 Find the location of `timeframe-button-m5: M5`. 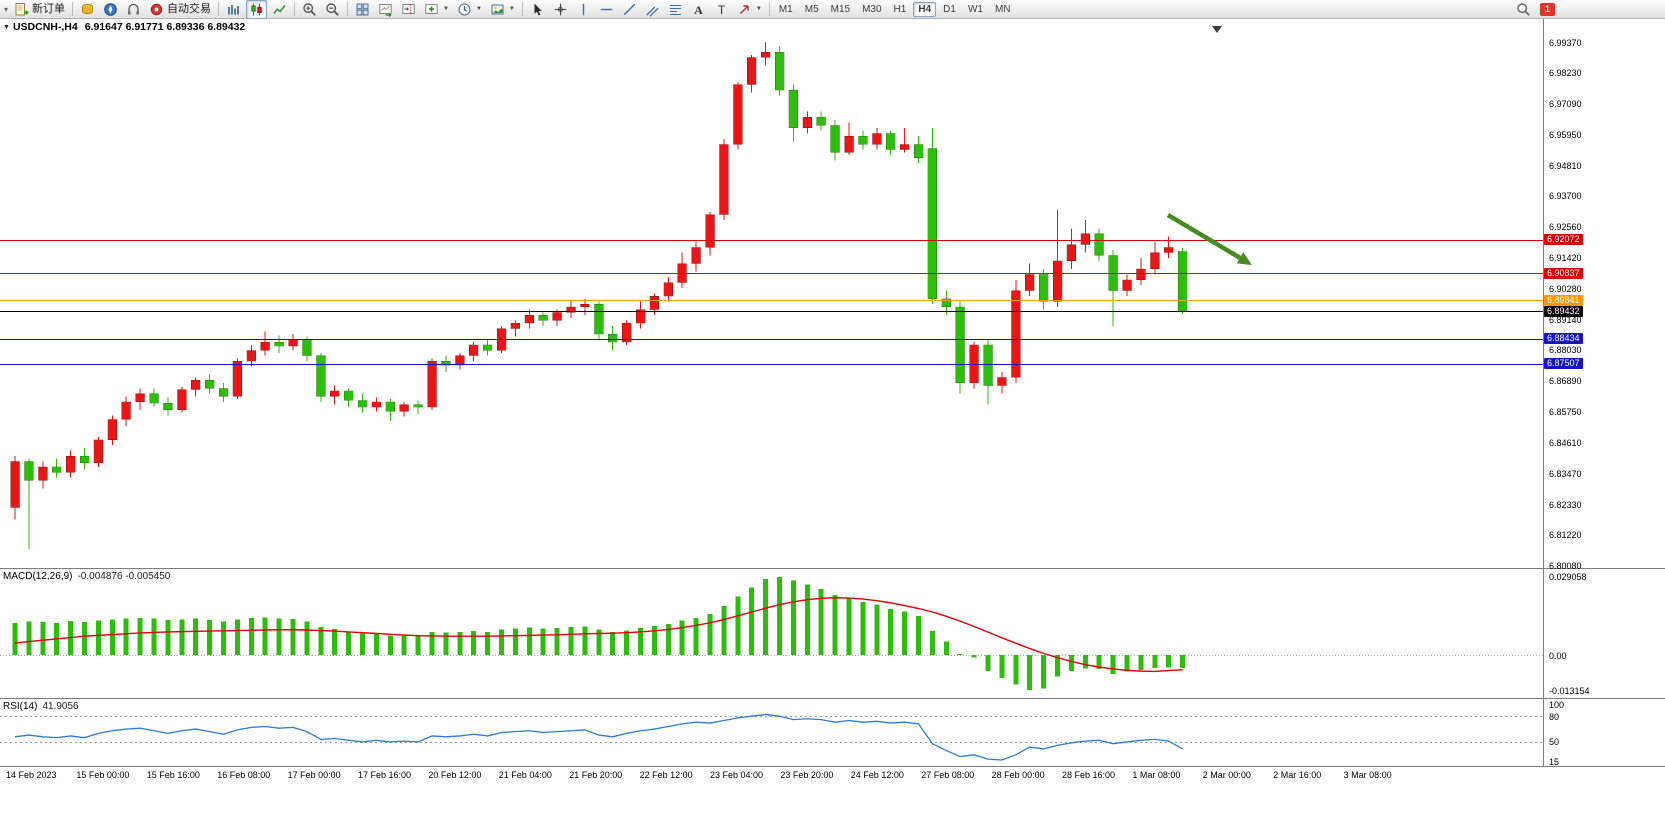

timeframe-button-m5: M5 is located at coordinates (811, 9).